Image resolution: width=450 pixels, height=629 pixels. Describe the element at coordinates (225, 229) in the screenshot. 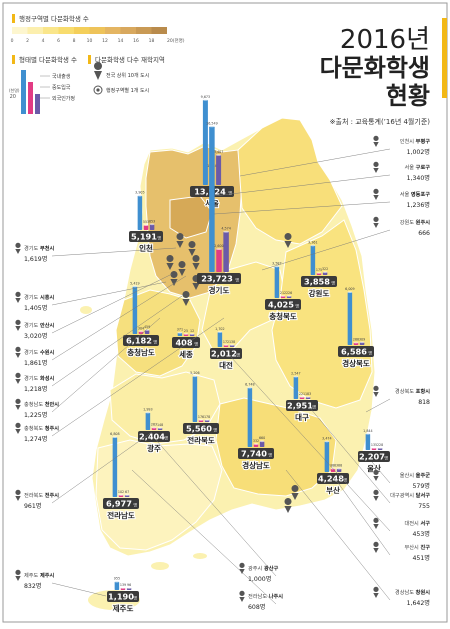

I see `bar-value-label: 4,574` at that location.